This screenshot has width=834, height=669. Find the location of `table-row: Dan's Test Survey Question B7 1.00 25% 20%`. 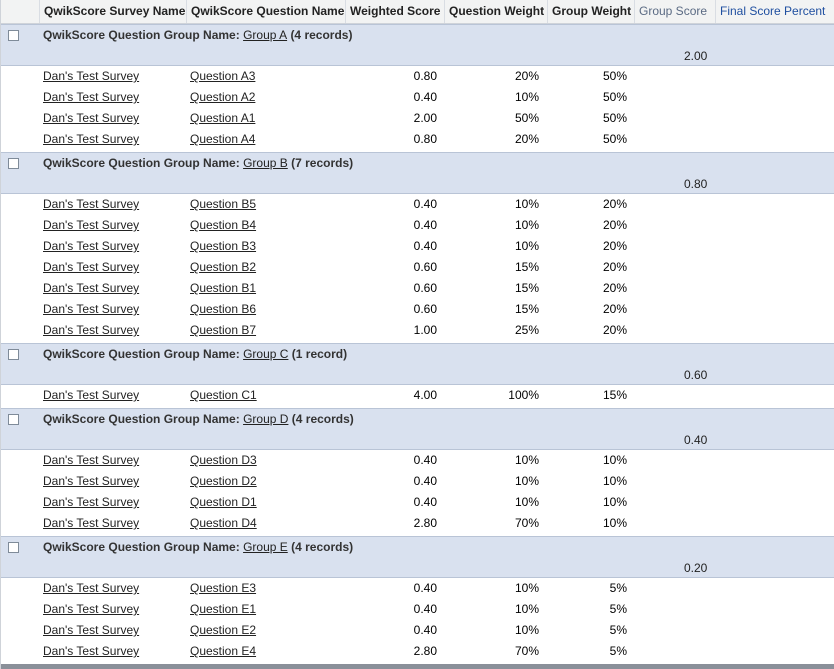

table-row: Dan's Test Survey Question B7 1.00 25% 20% is located at coordinates (417, 330).